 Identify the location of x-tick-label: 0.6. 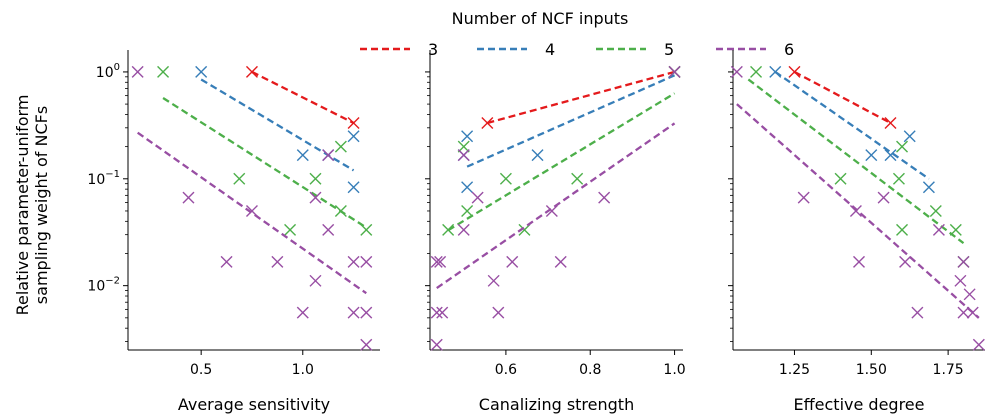
(506, 370).